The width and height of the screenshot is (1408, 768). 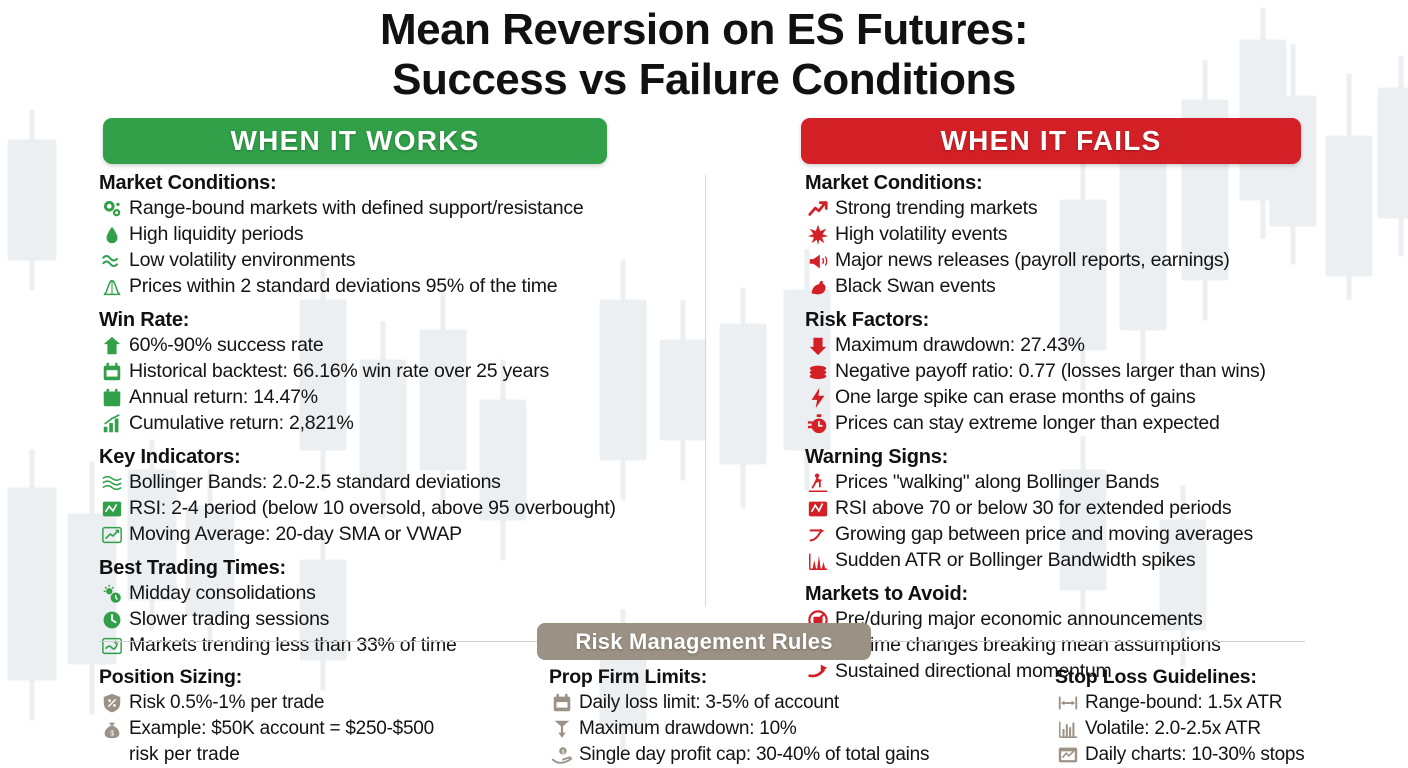 I want to click on bell-curve-icon, so click(x=112, y=287).